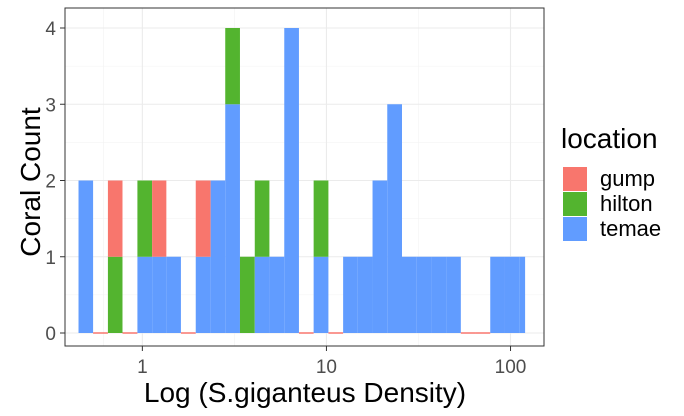  I want to click on legend-key-temae, so click(575, 229).